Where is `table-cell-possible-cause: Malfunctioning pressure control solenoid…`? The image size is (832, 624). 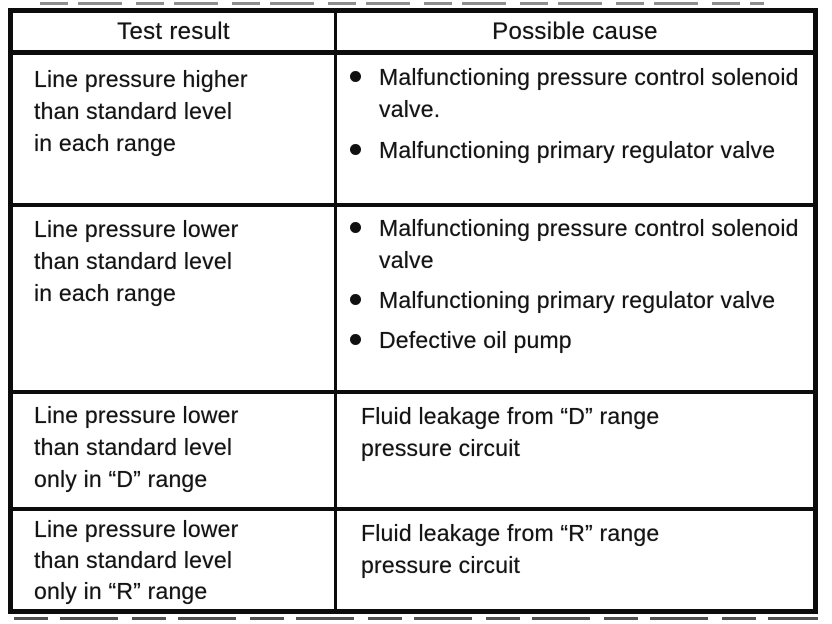
table-cell-possible-cause: Malfunctioning pressure control solenoid… is located at coordinates (575, 126).